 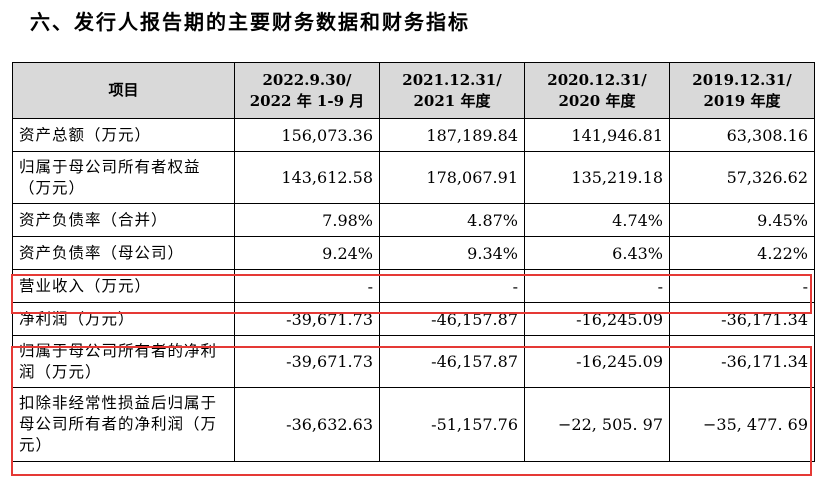 I want to click on header-2022: 2022.9.30/ 2022 年 1-9 月, so click(x=307, y=90).